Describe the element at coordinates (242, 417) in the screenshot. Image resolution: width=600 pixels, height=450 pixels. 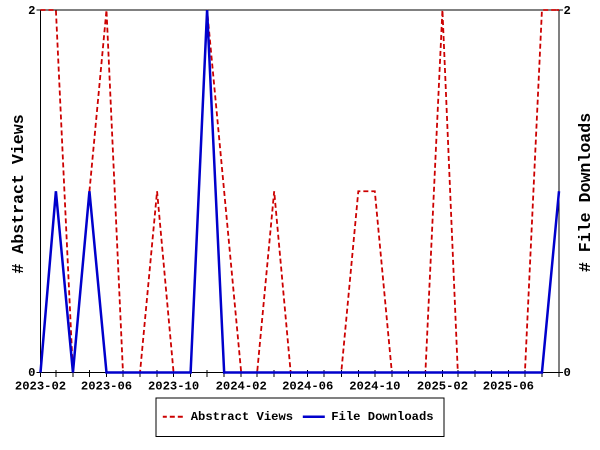
I see `svg-text: Abstract Views` at that location.